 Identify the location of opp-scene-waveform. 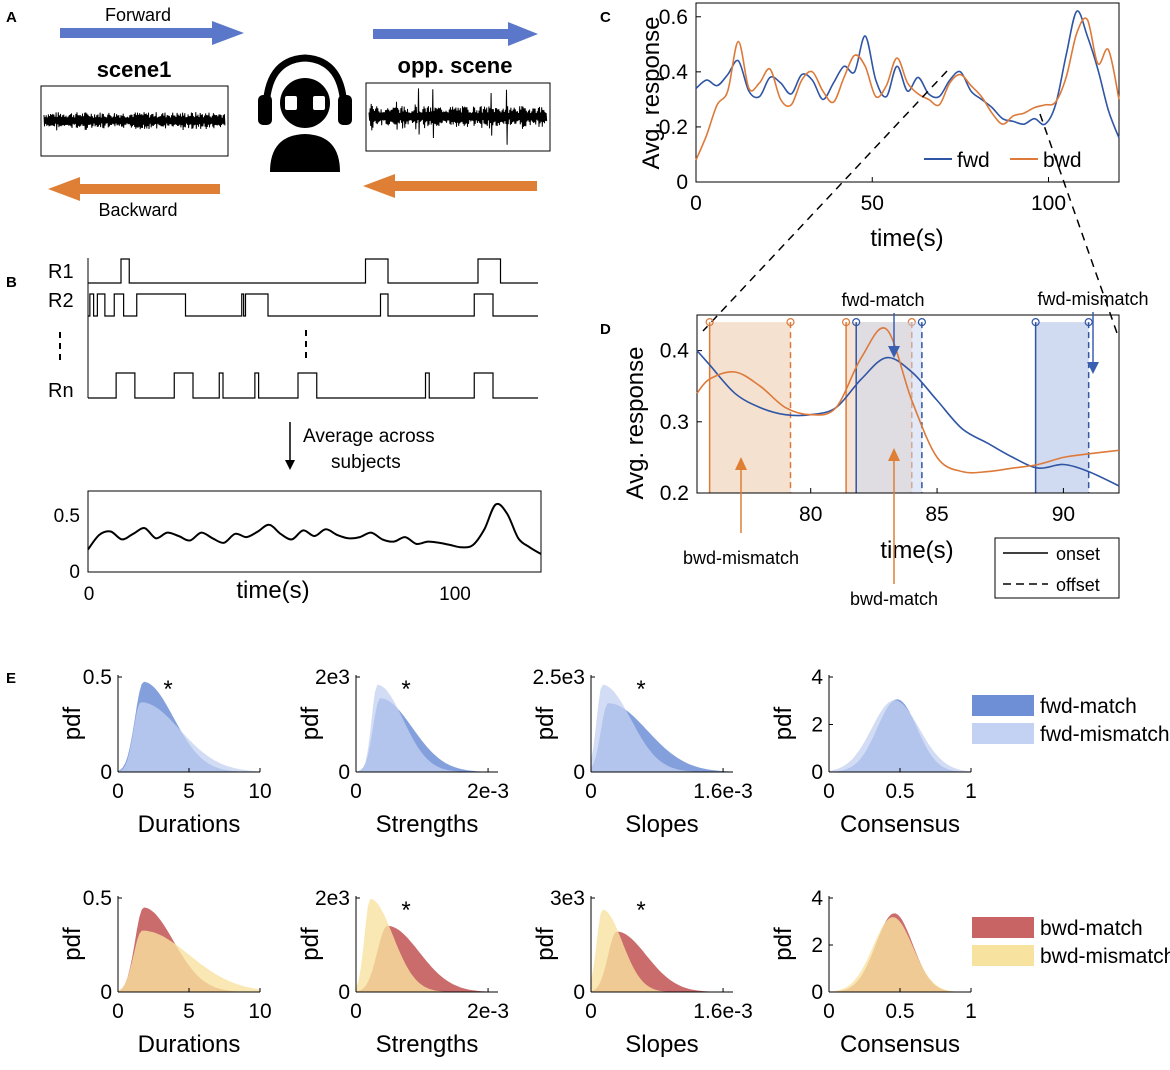
(458, 116).